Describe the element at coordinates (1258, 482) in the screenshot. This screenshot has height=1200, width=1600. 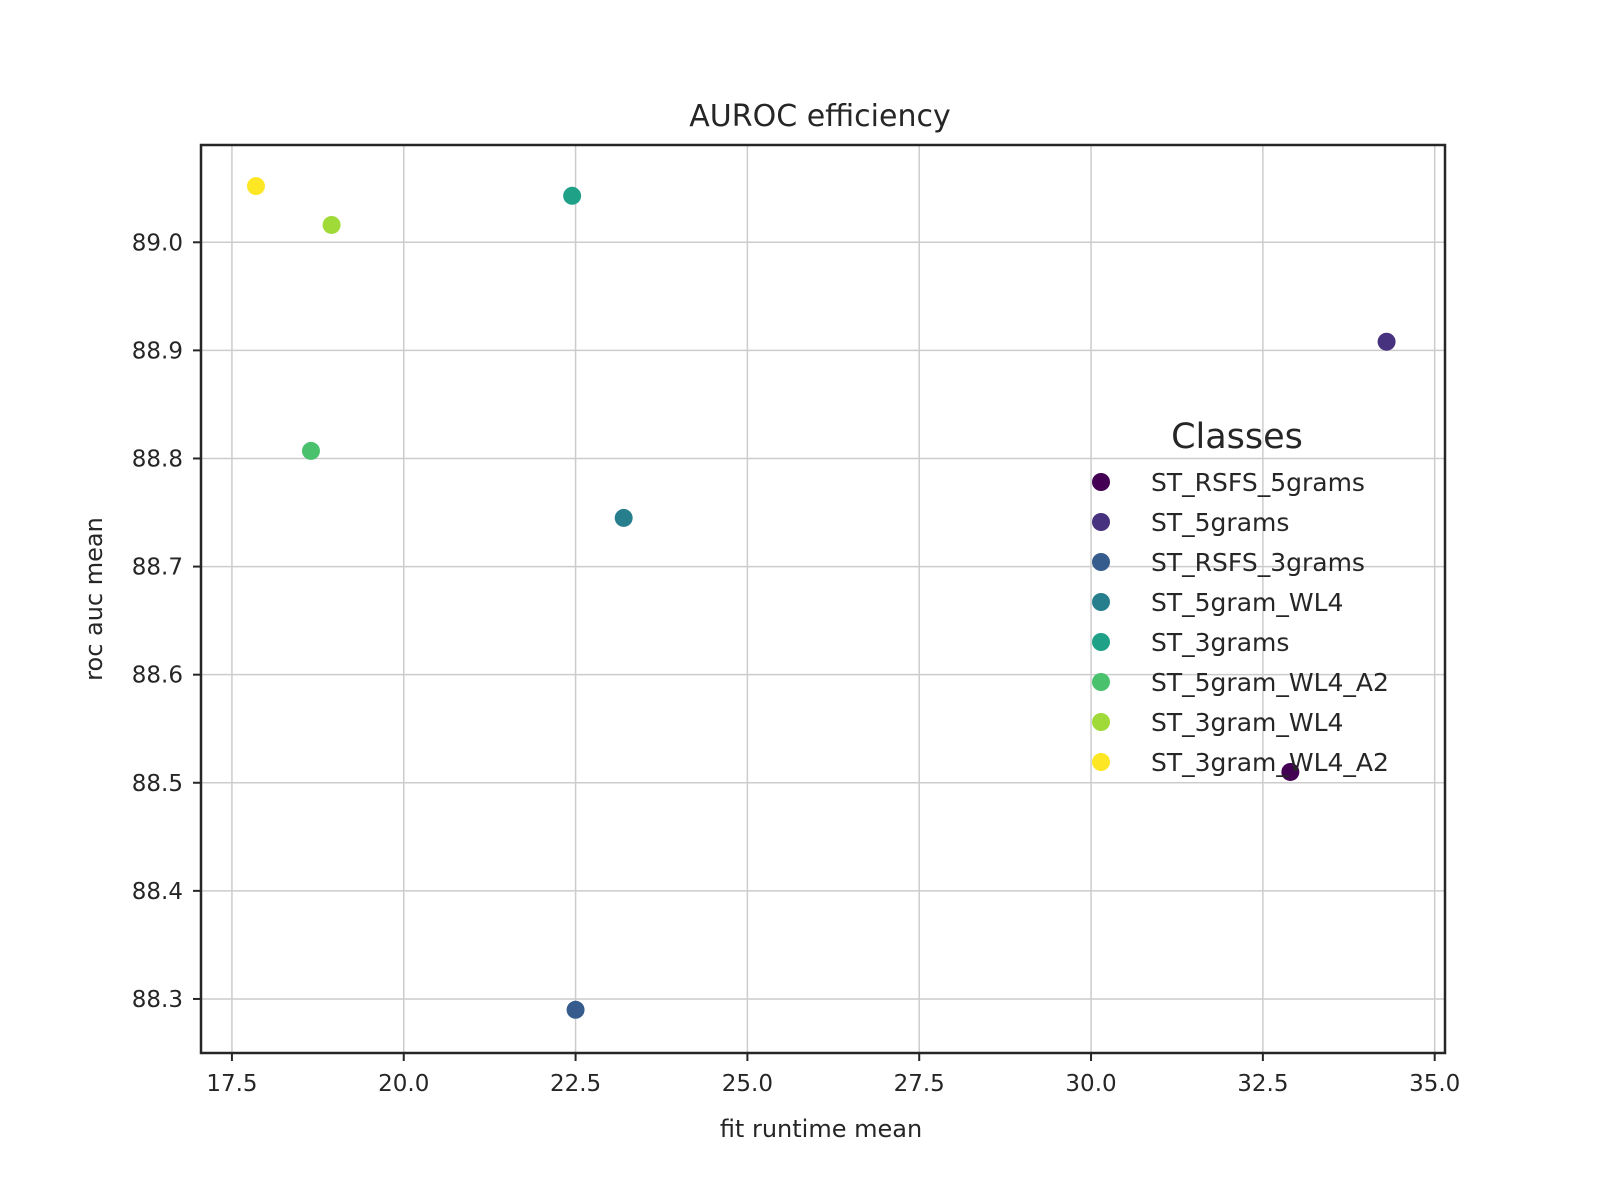
I see `legend-entry-label: ST_RSFS_5grams` at that location.